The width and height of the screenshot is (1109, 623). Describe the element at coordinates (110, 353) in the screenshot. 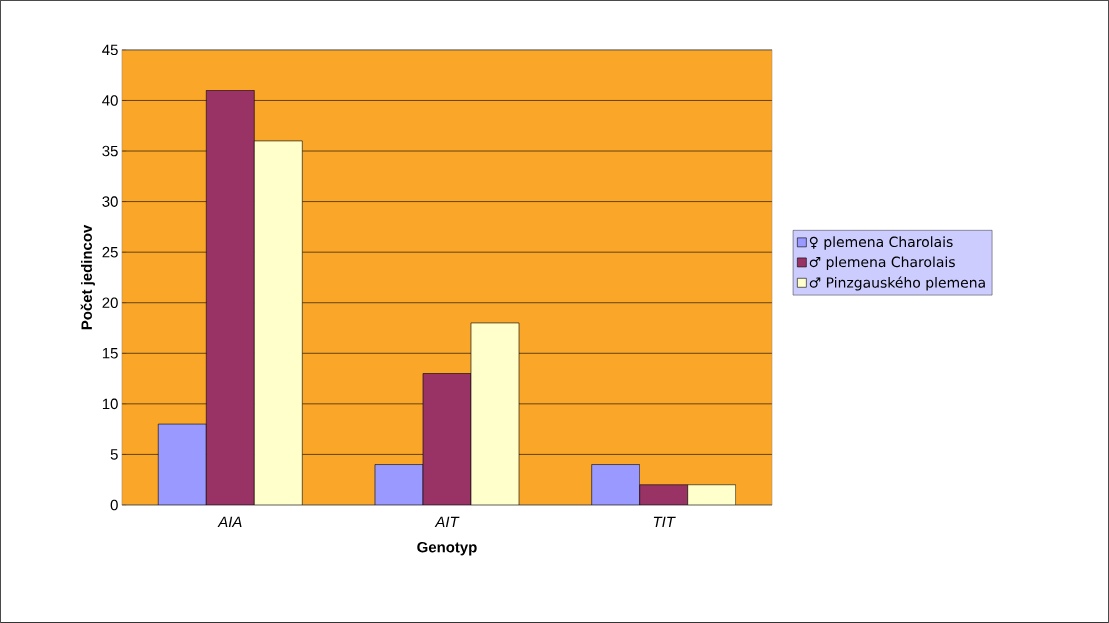

I see `y-tick-label: 15` at that location.